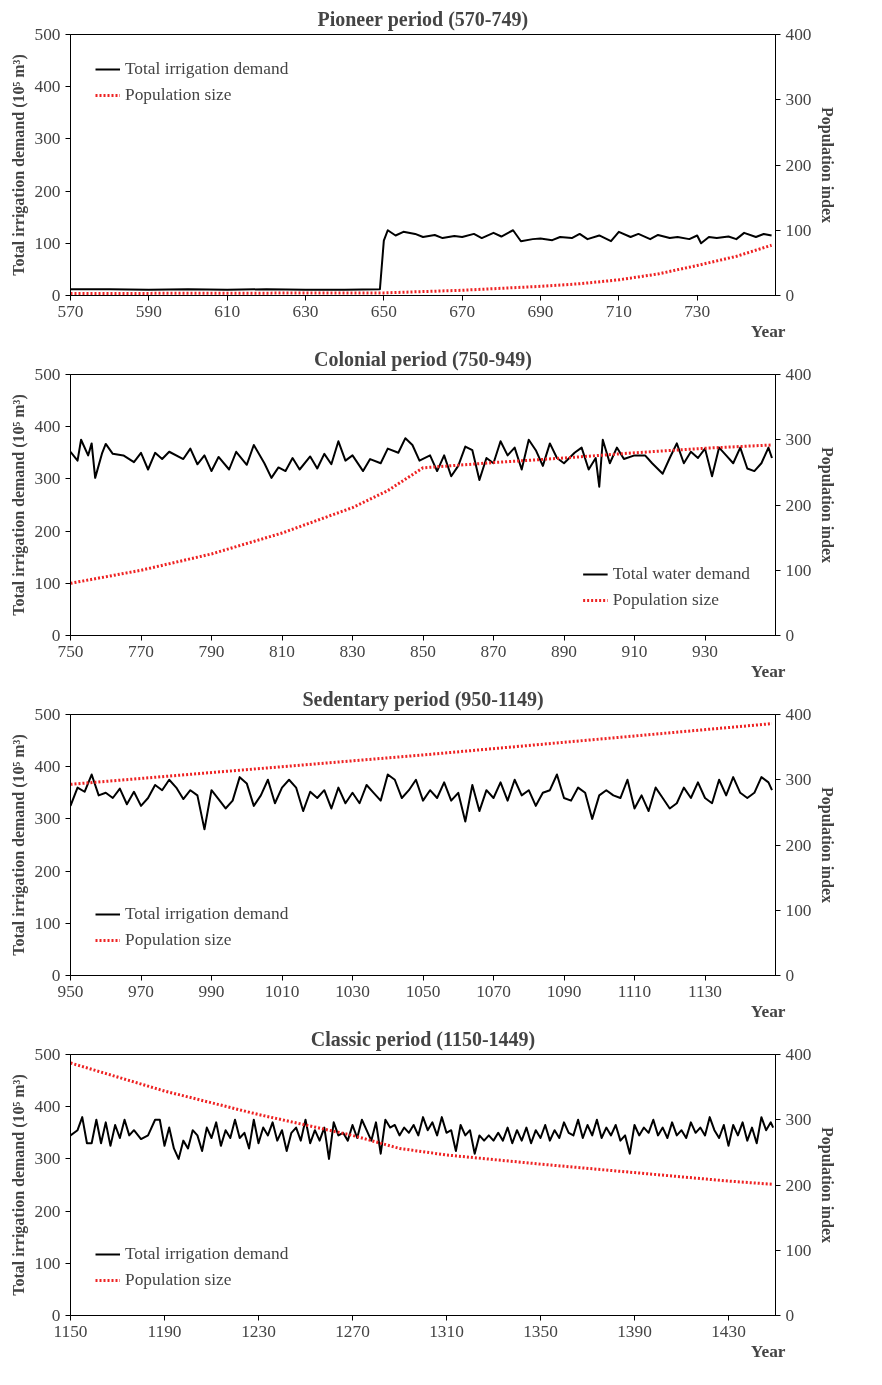  Describe the element at coordinates (634, 1331) in the screenshot. I see `x-tick-label: 1390` at that location.